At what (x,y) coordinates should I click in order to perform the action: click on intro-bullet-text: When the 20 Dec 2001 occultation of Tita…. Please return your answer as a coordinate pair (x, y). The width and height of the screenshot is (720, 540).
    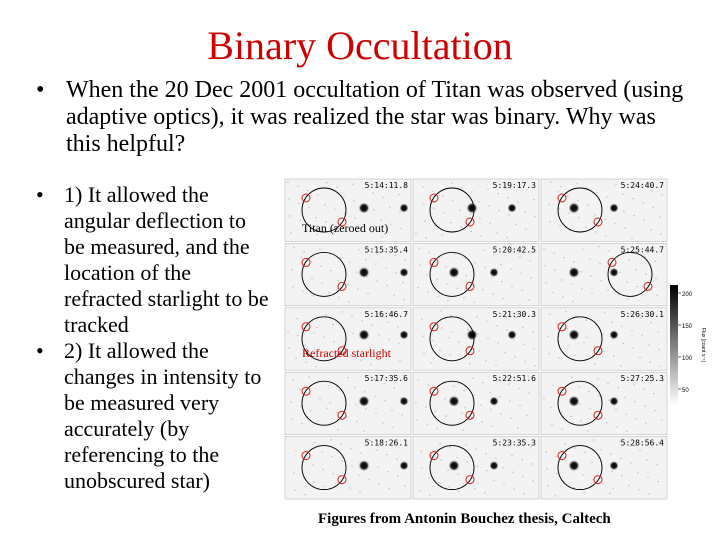
    Looking at the image, I should click on (375, 117).